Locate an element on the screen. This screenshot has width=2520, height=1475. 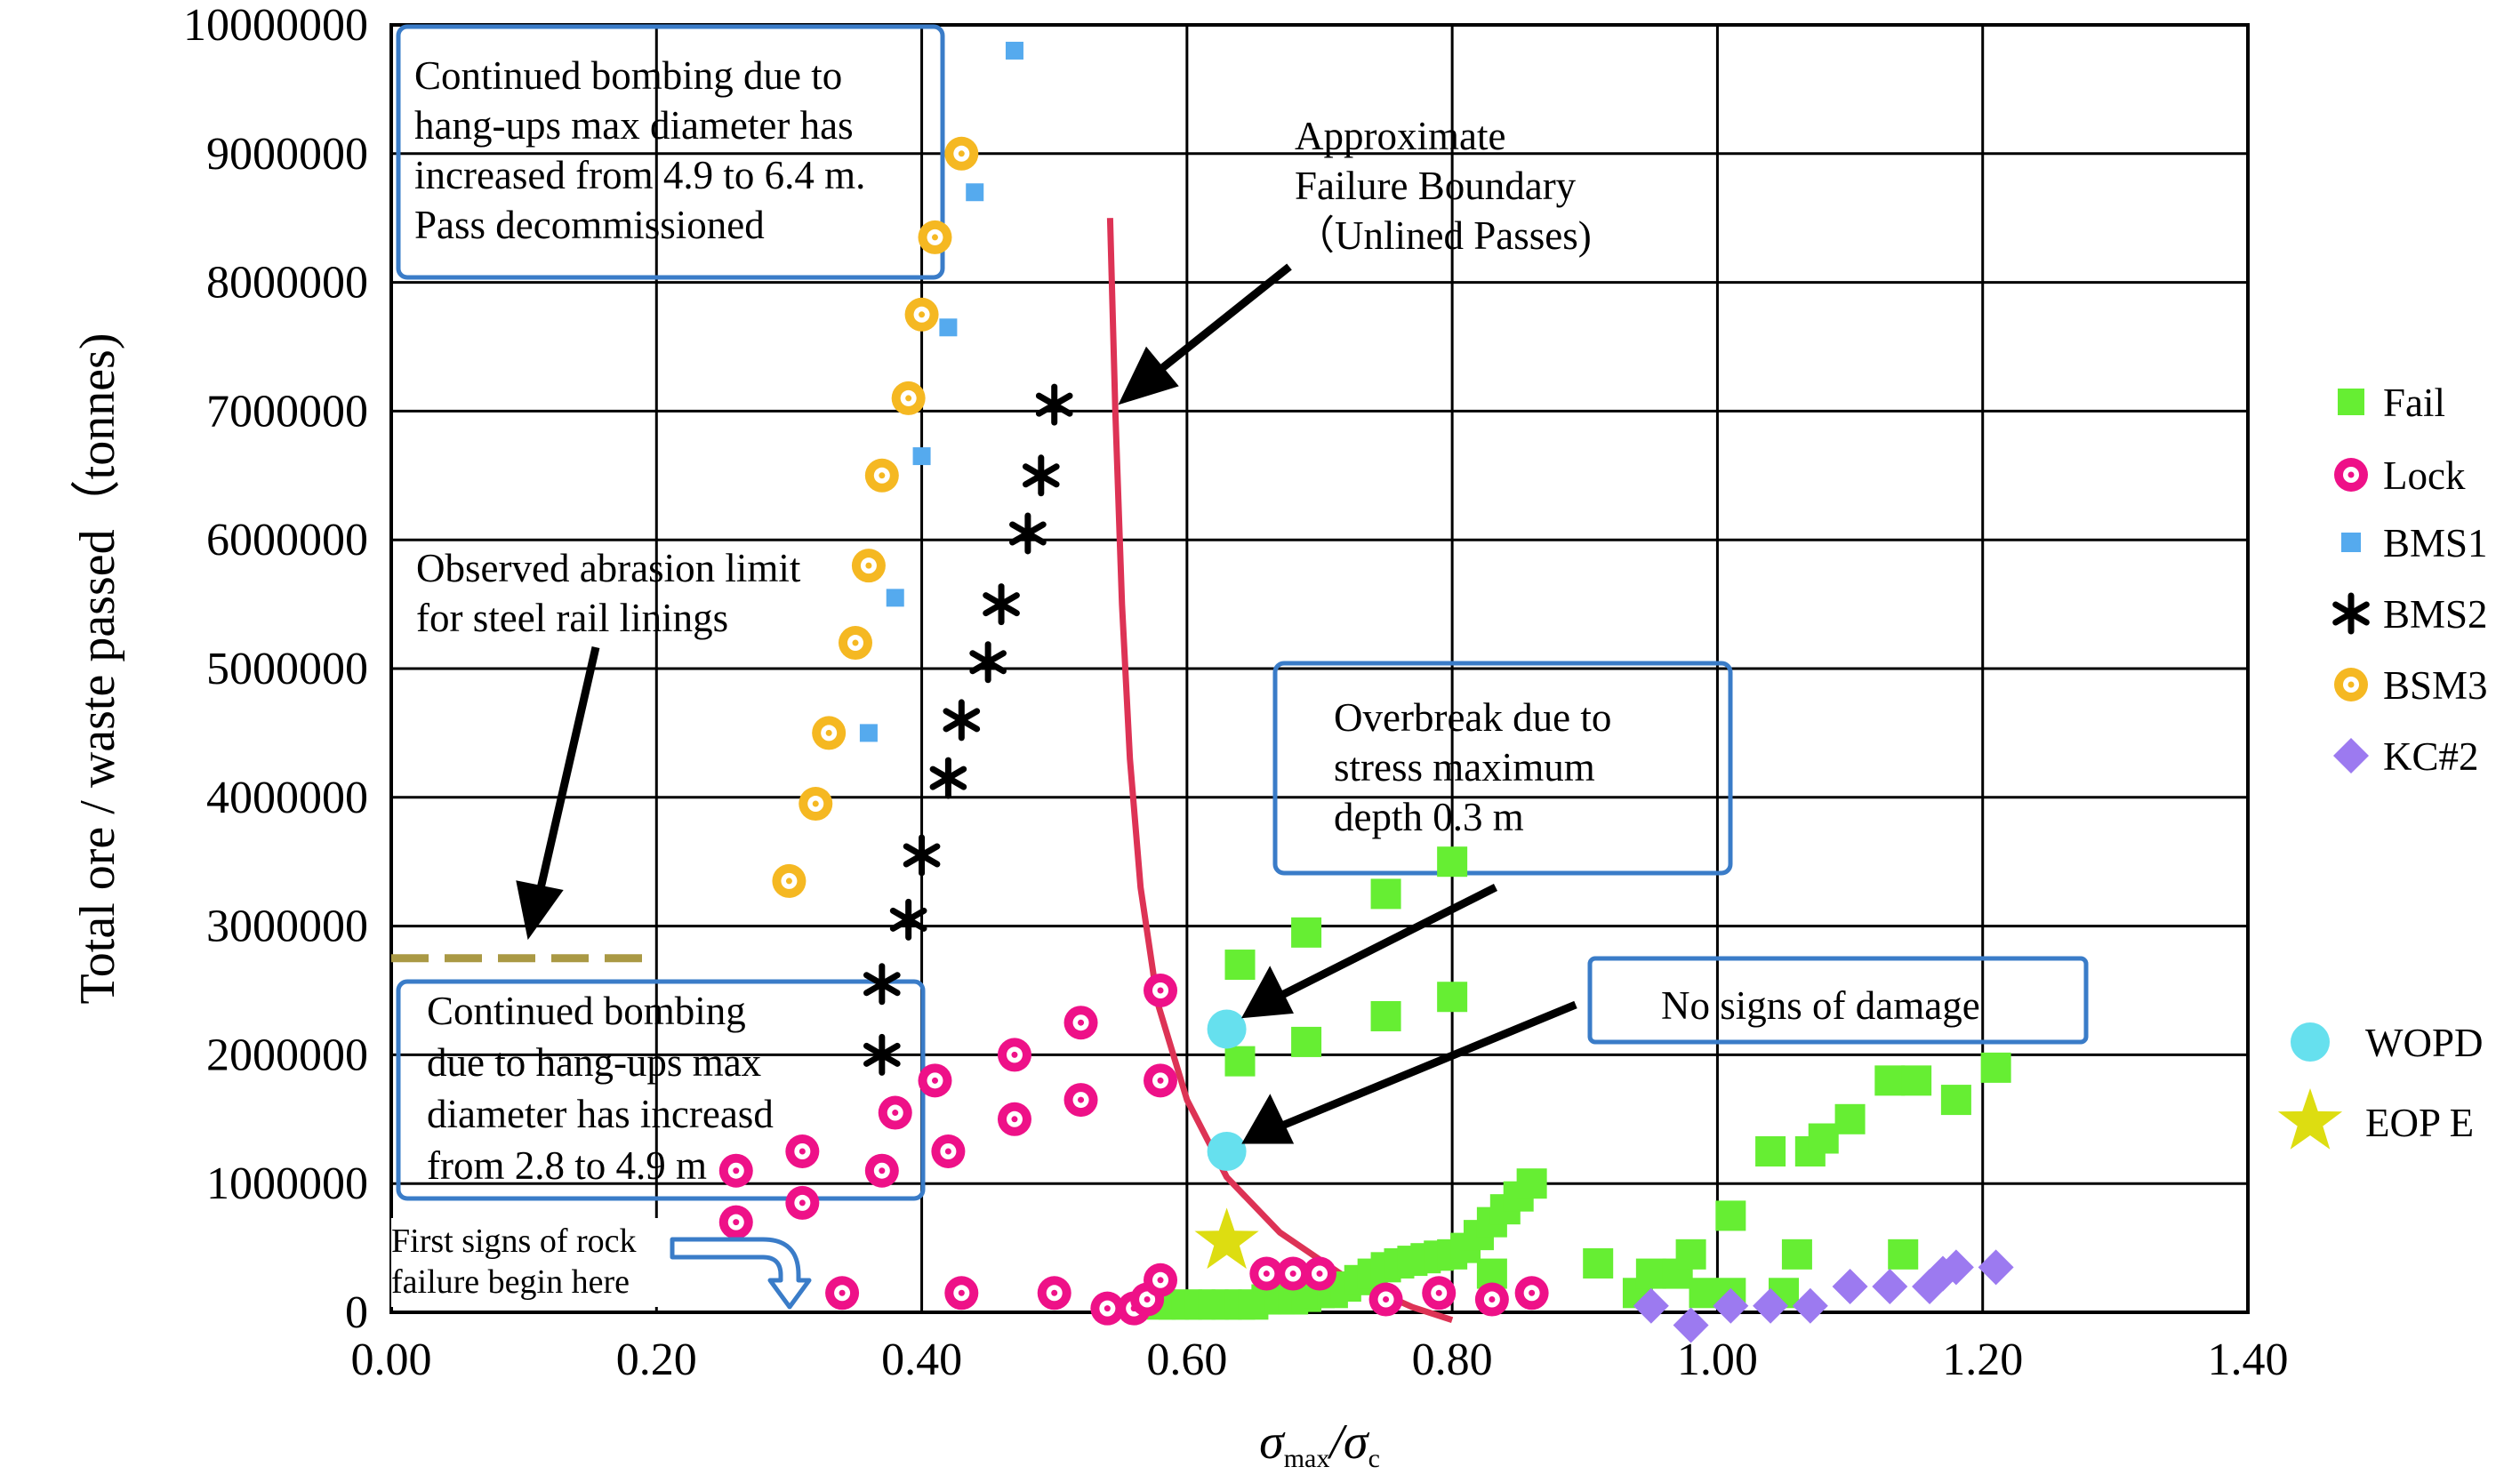
x-tick-label: 1.20 is located at coordinates (1983, 1360).